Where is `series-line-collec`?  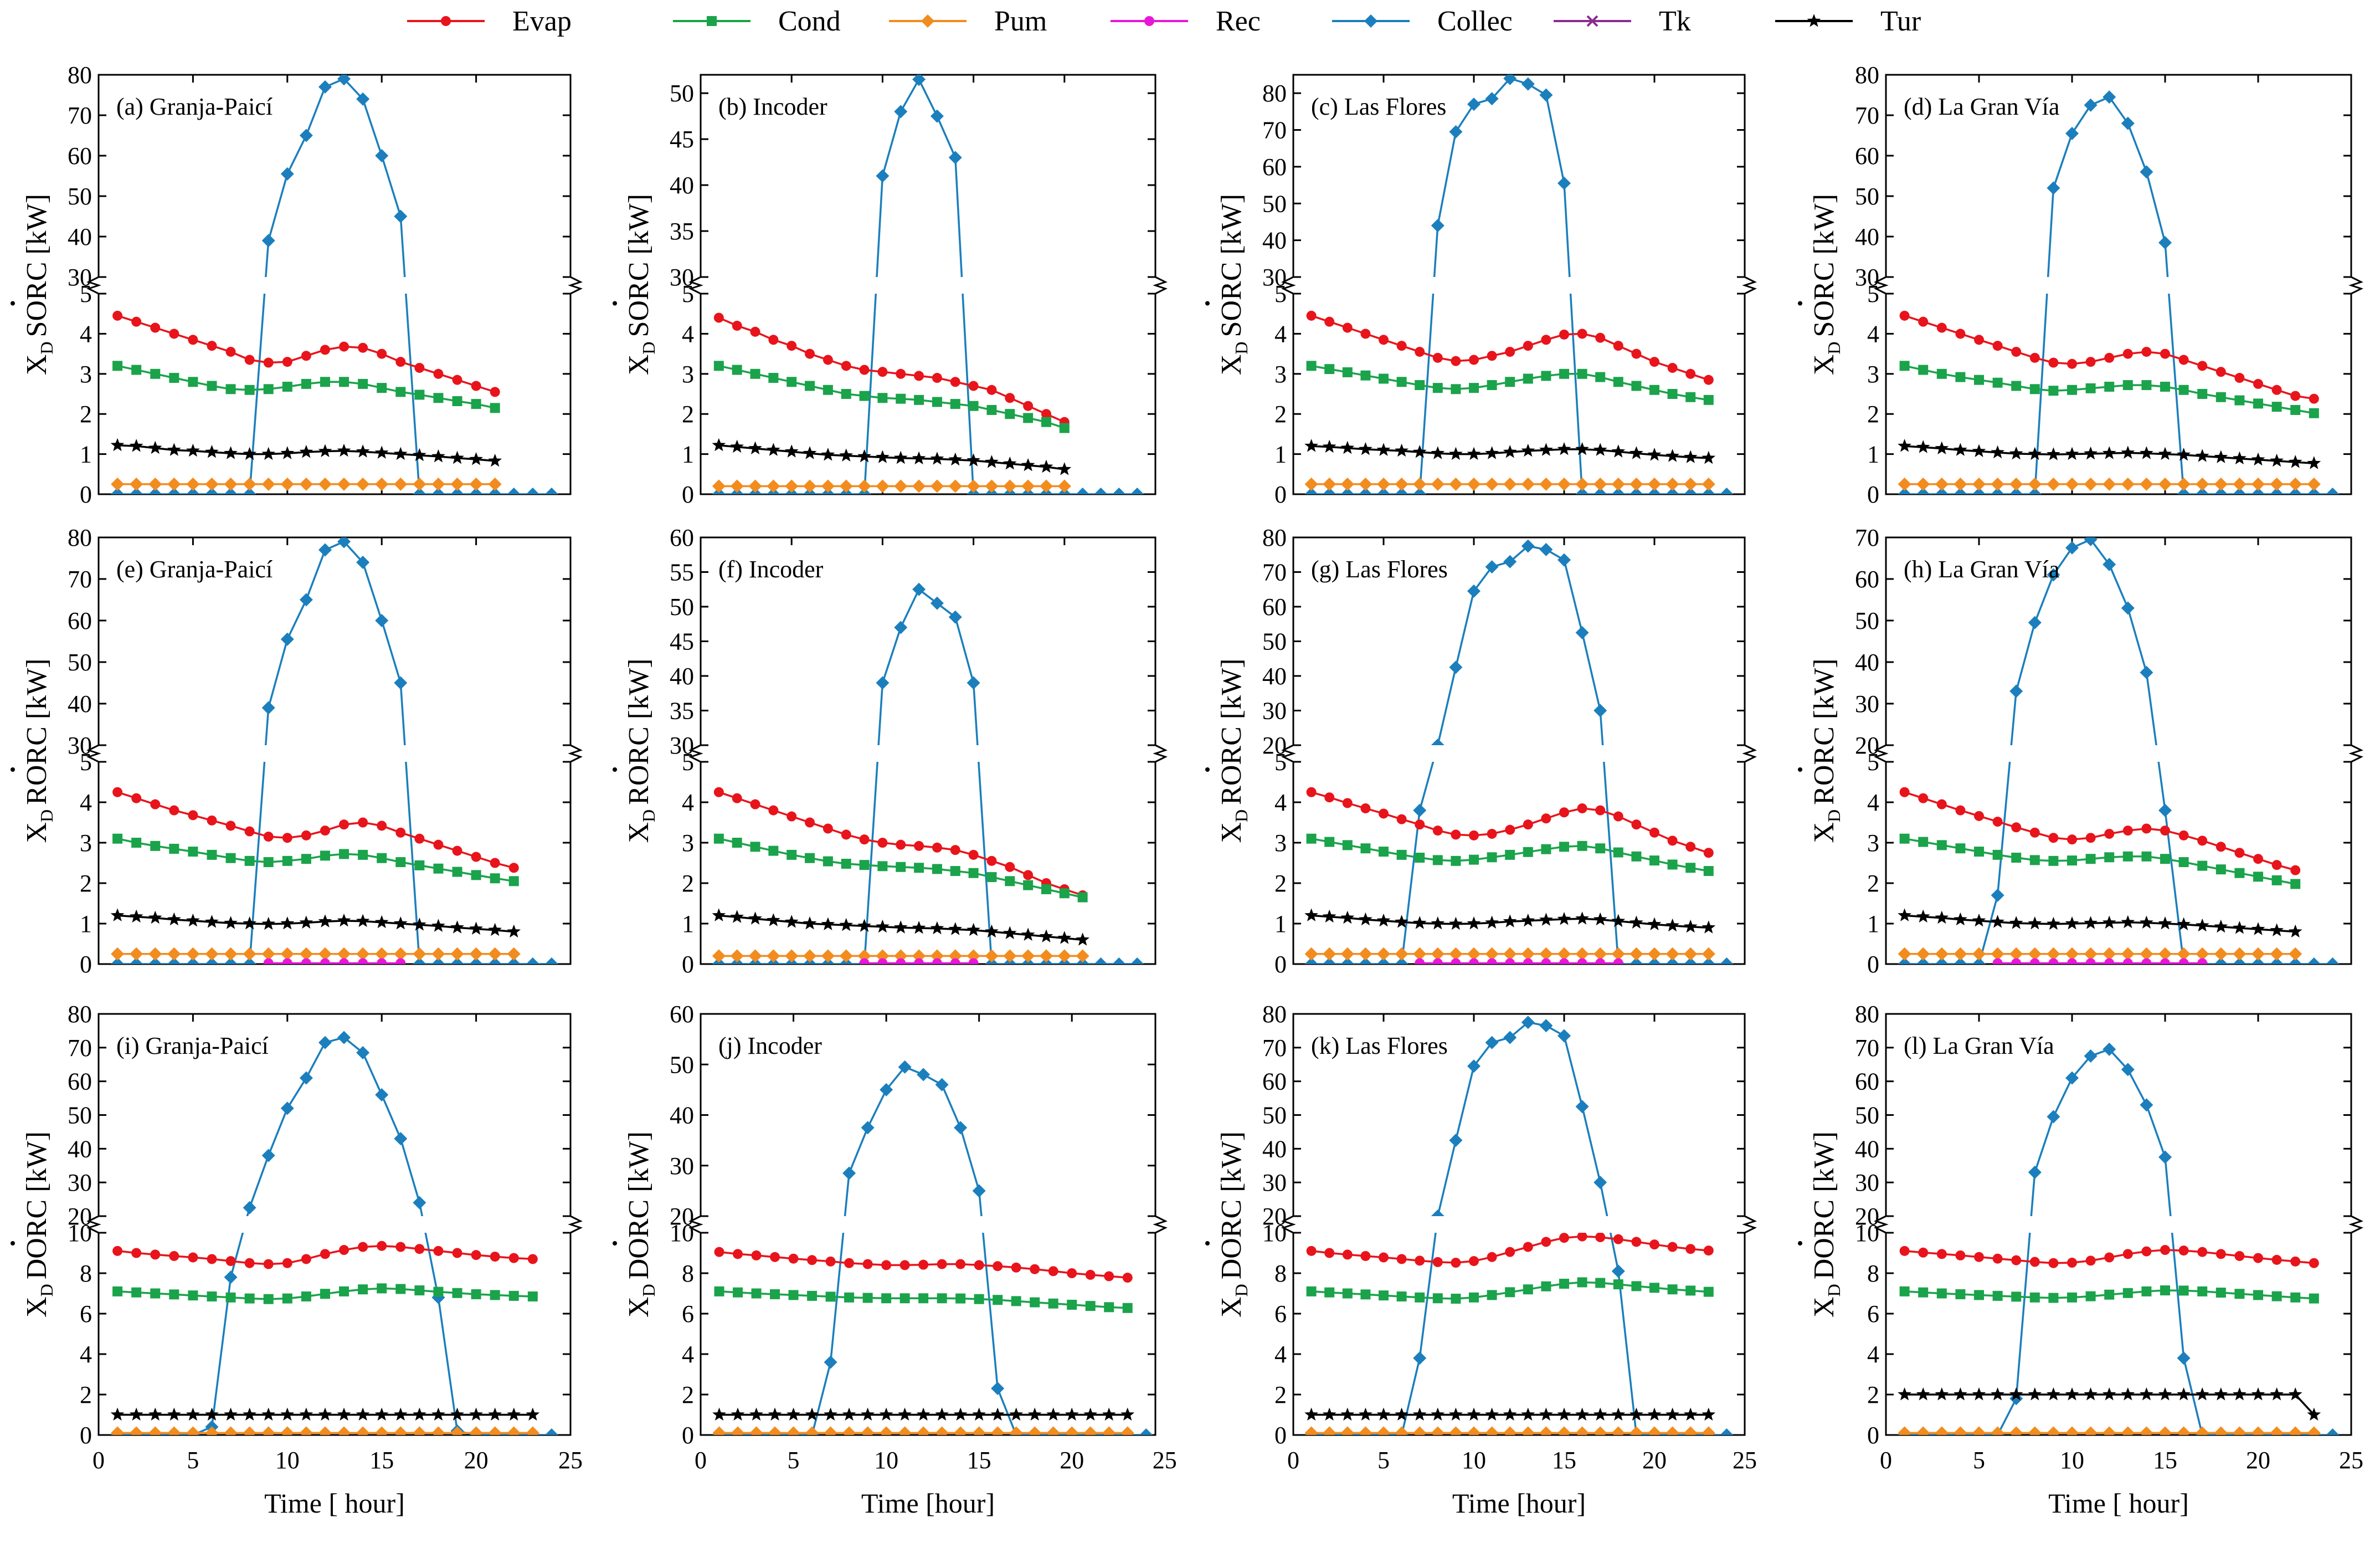
series-line-collec is located at coordinates (1519, 285).